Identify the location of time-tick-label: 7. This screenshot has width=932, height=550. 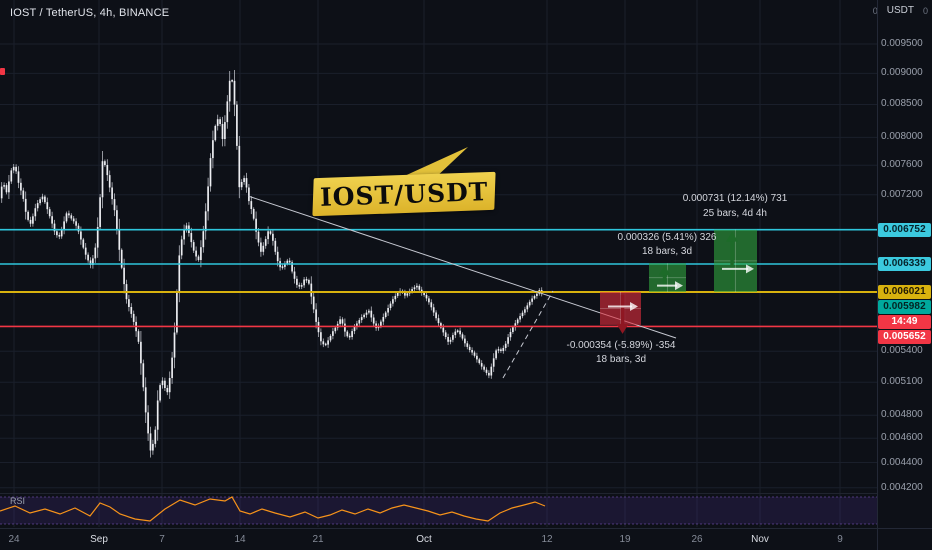
(162, 539).